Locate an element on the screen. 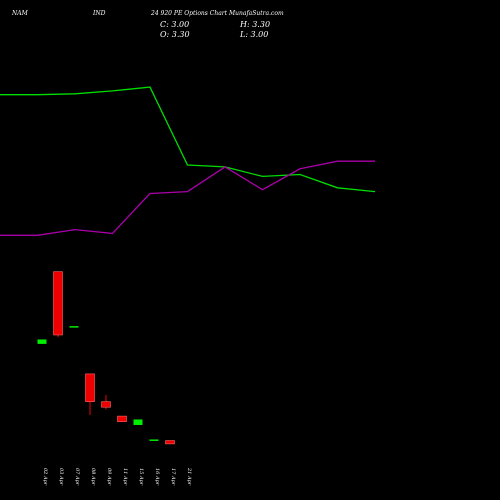 The width and height of the screenshot is (500, 500). header-low: L: 3.00 is located at coordinates (253, 34).